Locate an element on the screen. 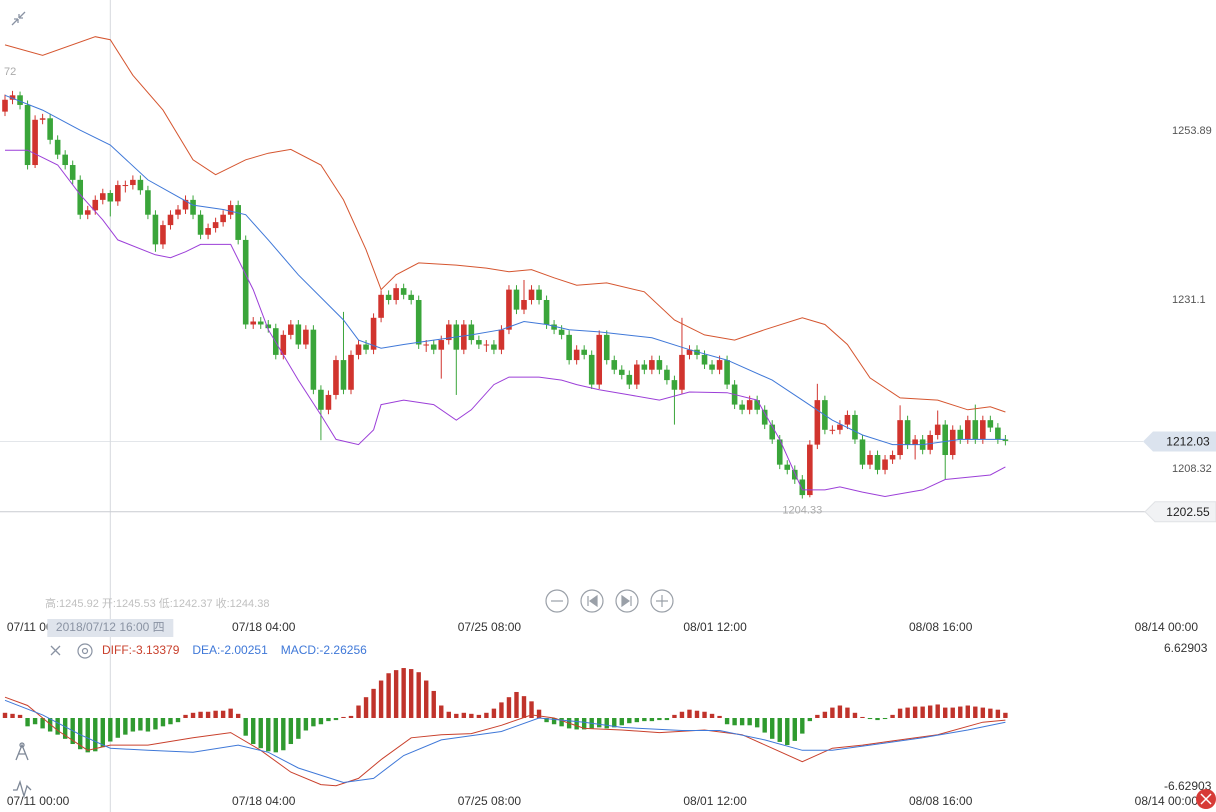  last-price-label: 1212.03 is located at coordinates (1188, 442).